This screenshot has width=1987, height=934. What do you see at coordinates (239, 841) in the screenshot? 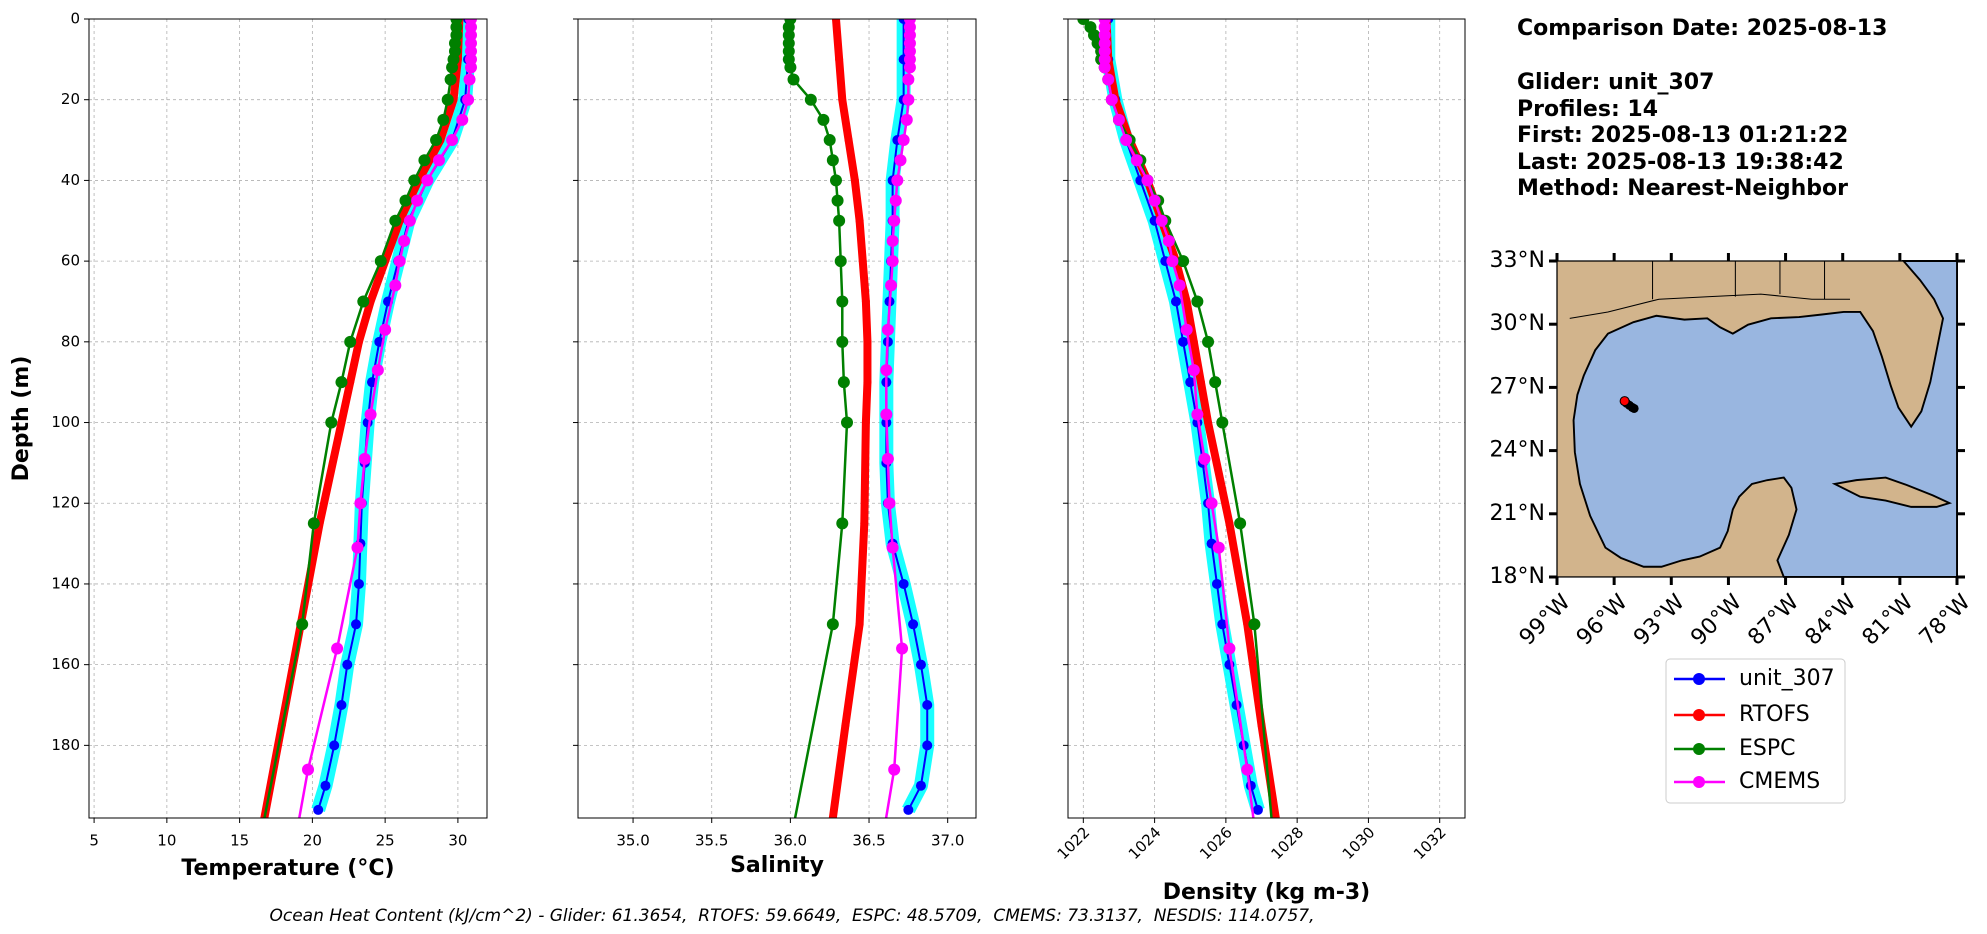
I see `x-tick-label: 15` at bounding box center [239, 841].